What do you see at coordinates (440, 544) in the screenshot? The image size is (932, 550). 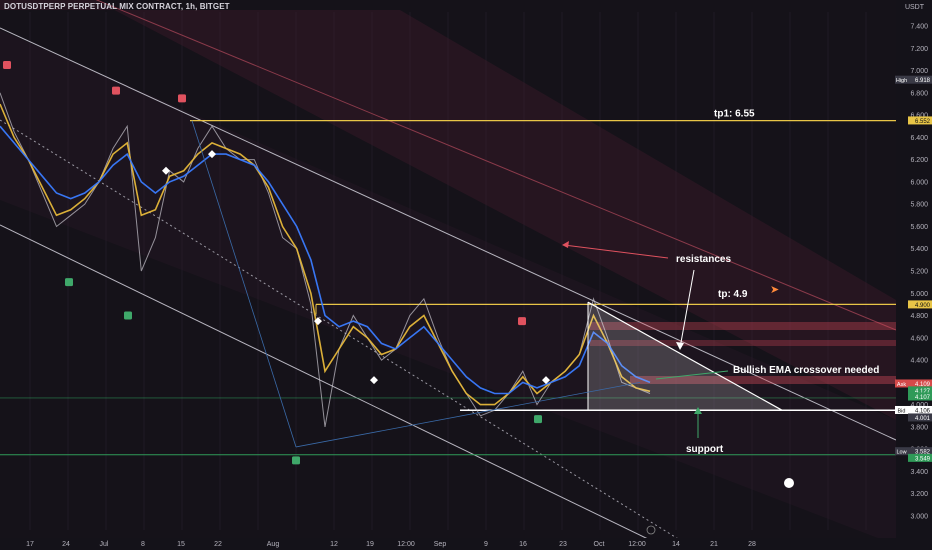 I see `x-tick-label: Sep` at bounding box center [440, 544].